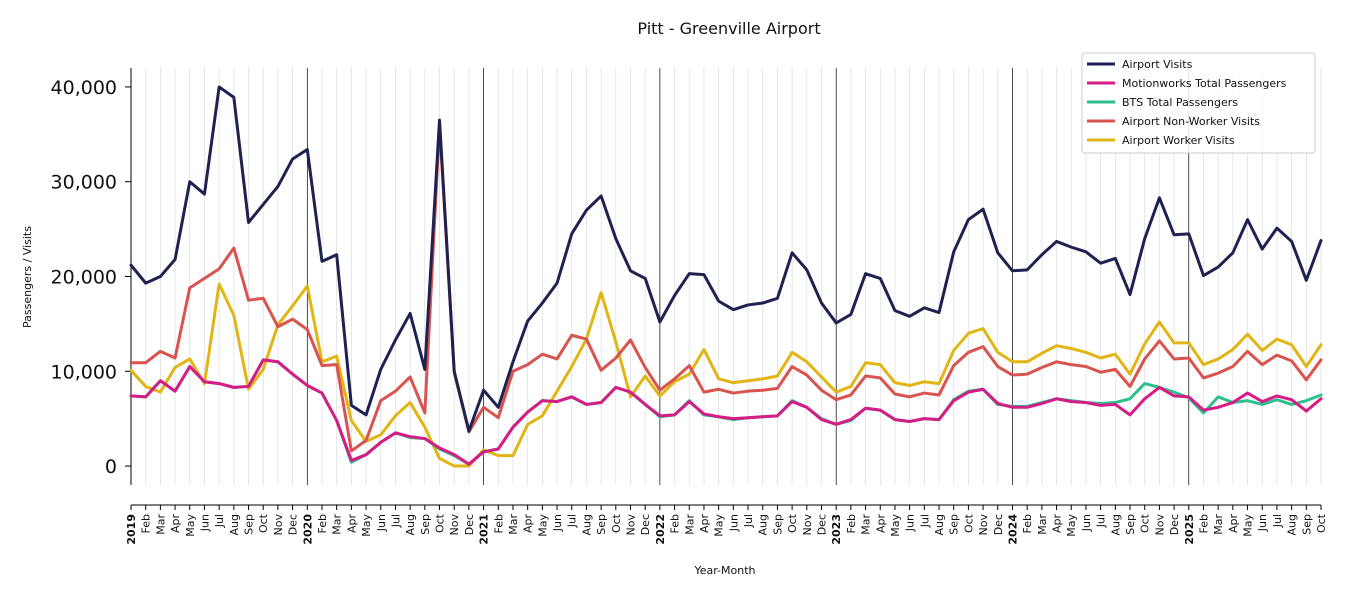  I want to click on x-tick-year-label: 2023, so click(836, 529).